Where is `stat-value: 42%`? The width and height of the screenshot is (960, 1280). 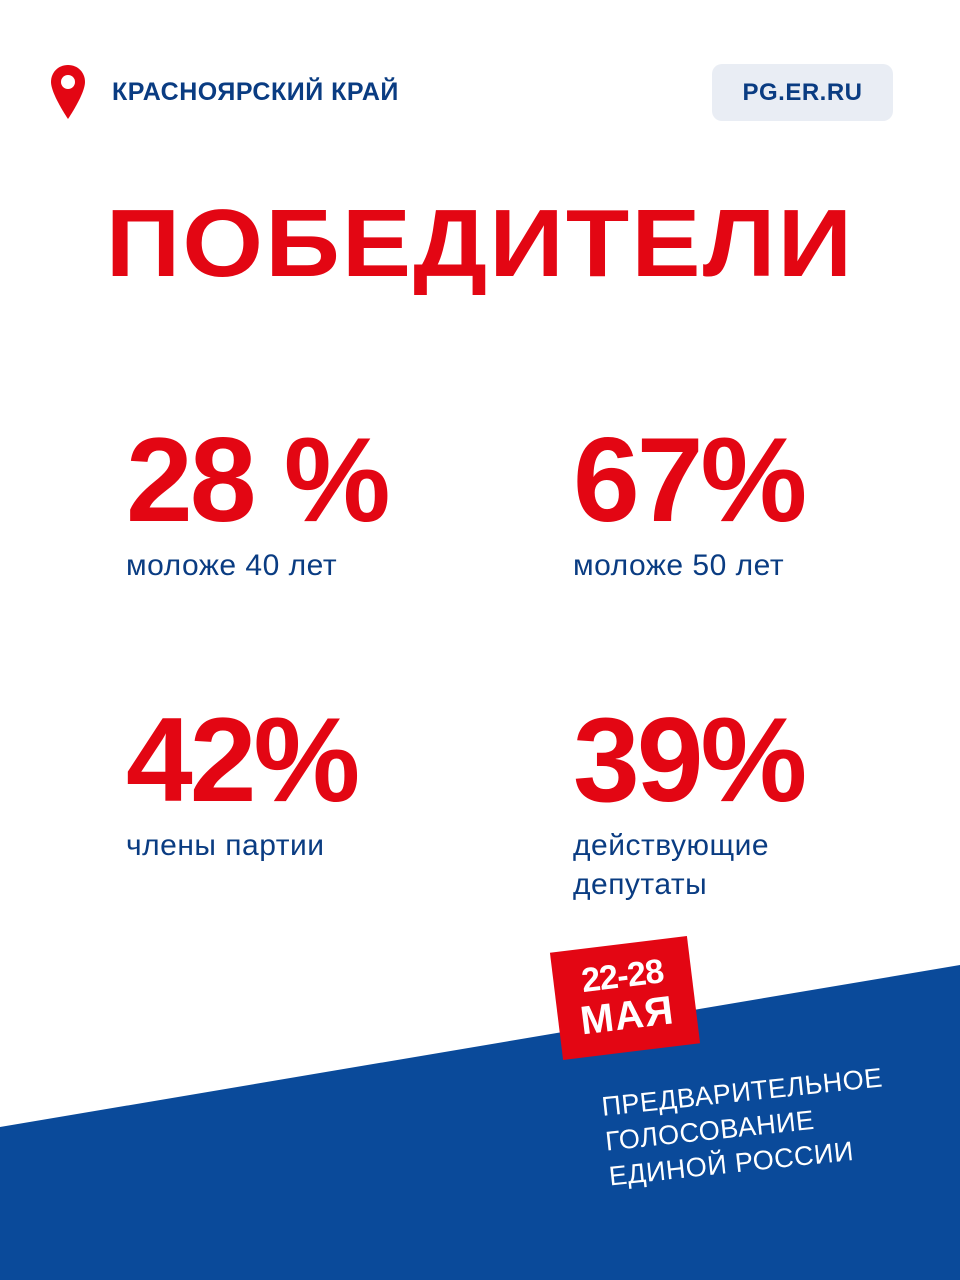 stat-value: 42% is located at coordinates (243, 760).